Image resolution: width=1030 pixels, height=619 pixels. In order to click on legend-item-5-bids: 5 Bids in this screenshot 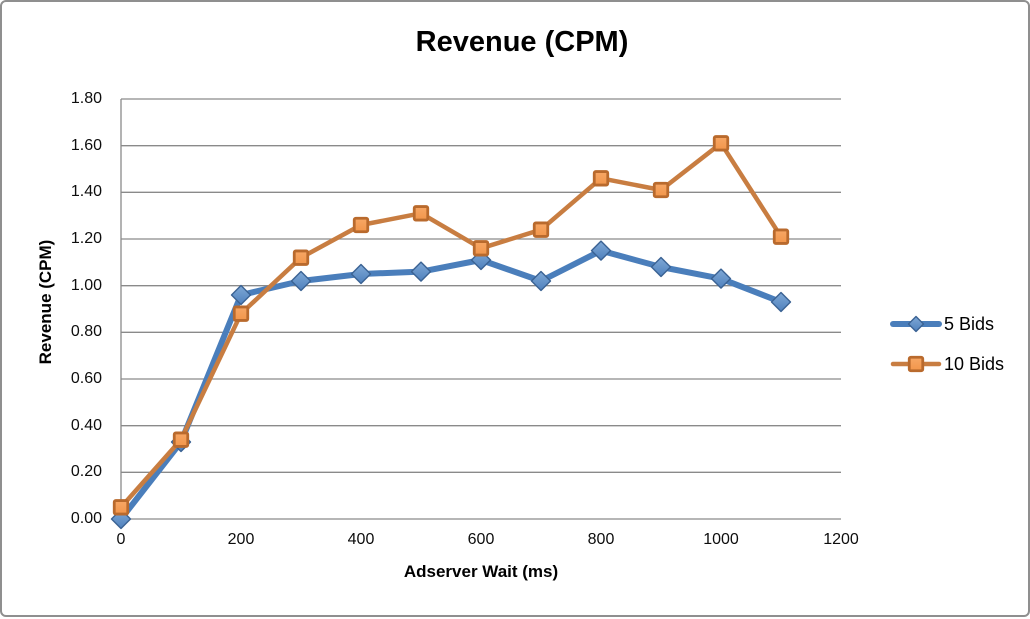, I will do `click(947, 324)`.